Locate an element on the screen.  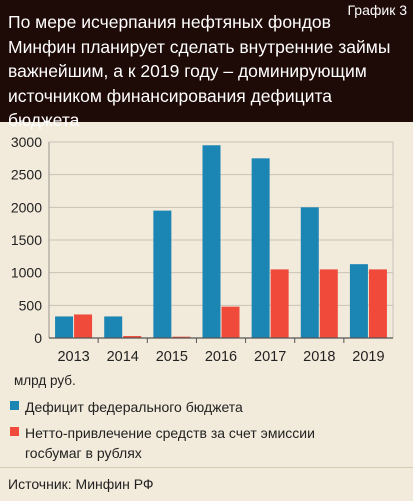
bar-series1-2019 is located at coordinates (358, 301).